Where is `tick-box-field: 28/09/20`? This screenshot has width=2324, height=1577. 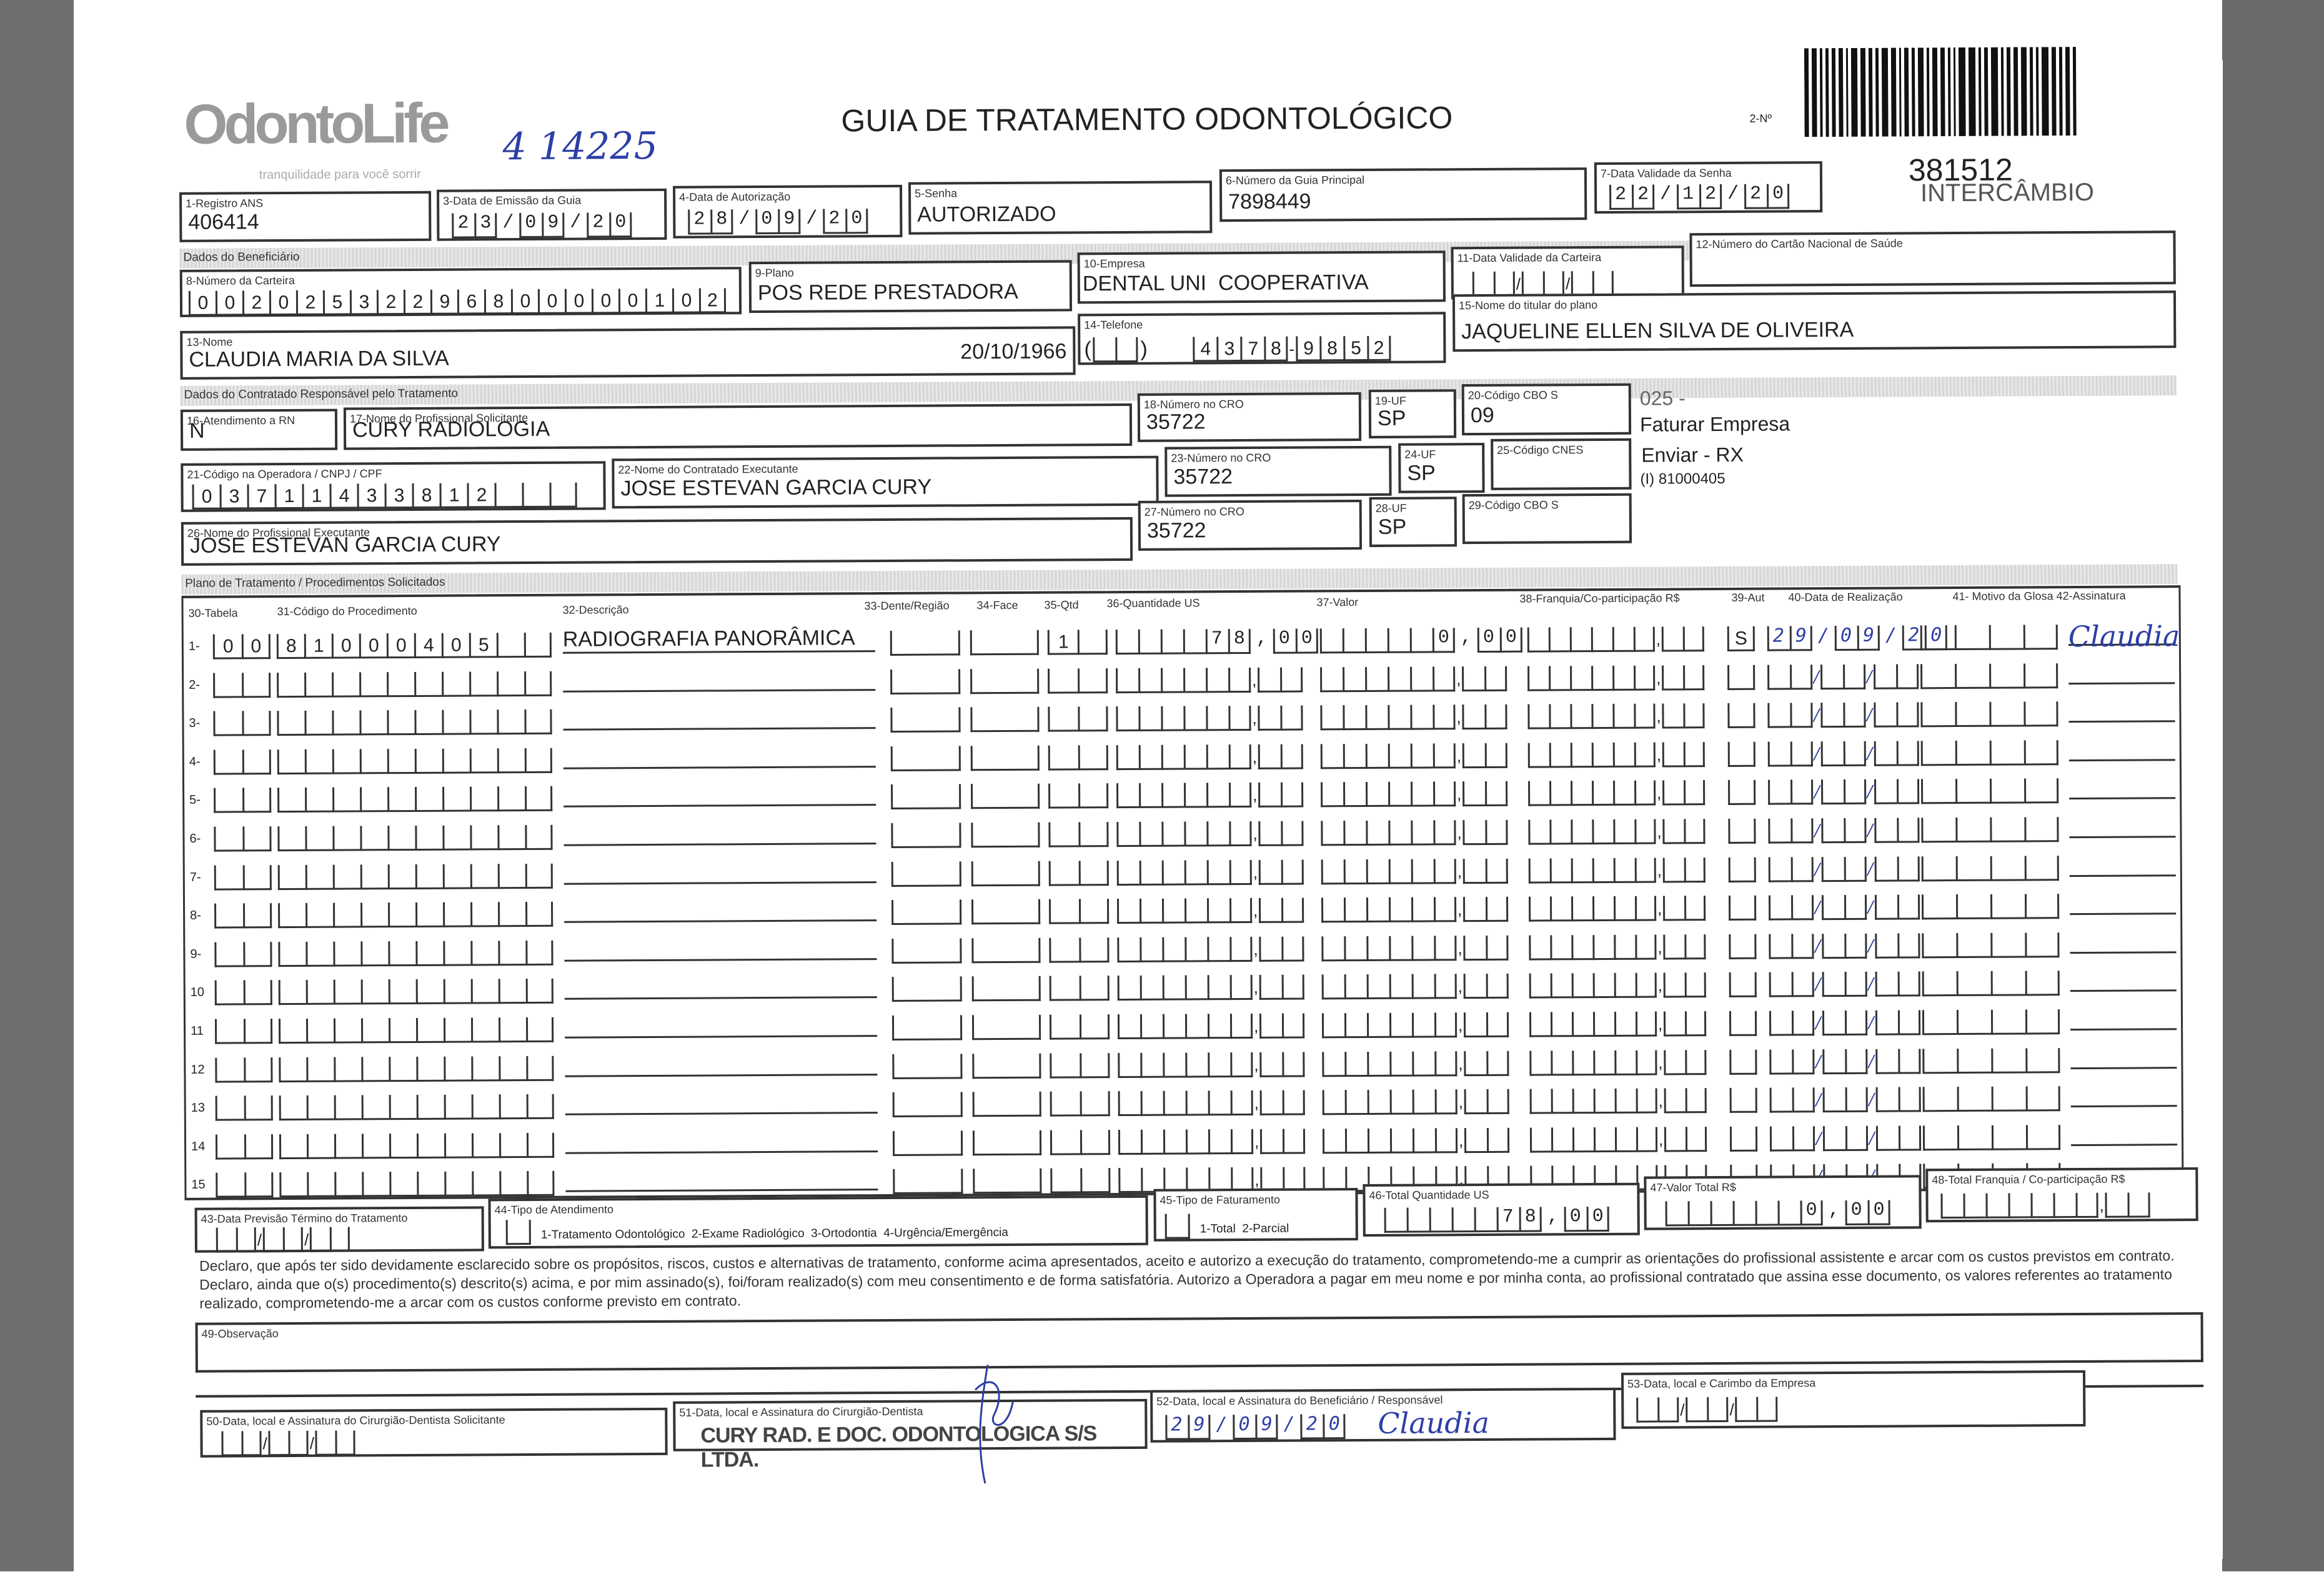 tick-box-field: 28/09/20 is located at coordinates (778, 220).